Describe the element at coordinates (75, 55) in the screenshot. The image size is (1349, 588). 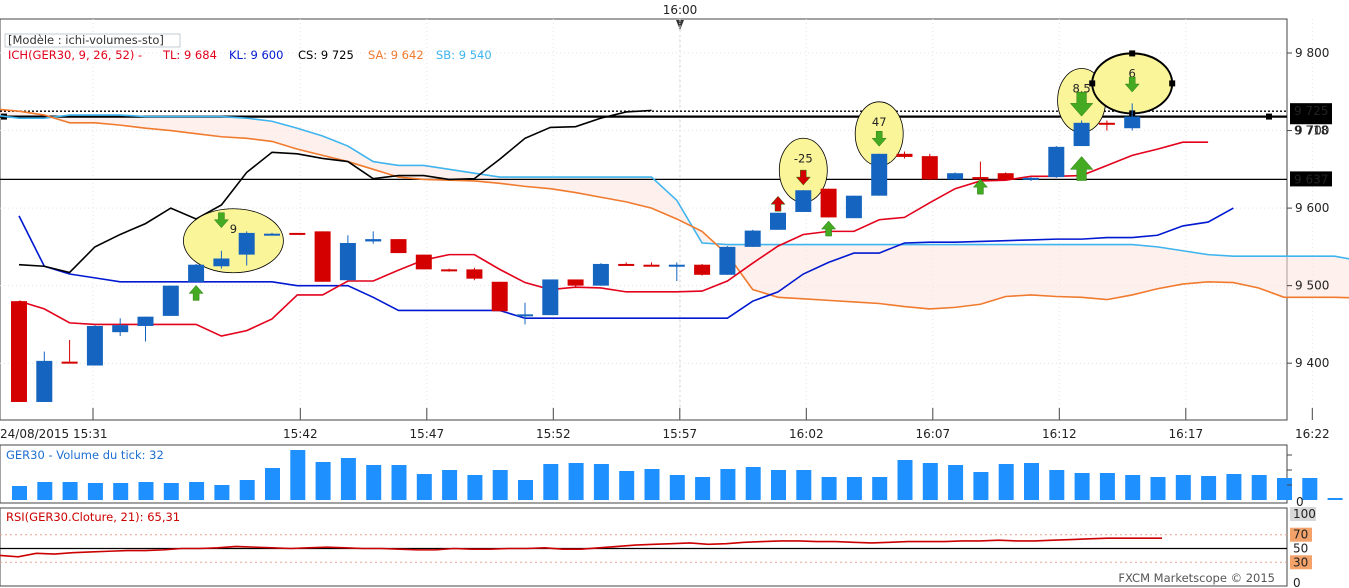
I see `legend-ich: ICH(GER30, 9, 26, 52) -` at that location.